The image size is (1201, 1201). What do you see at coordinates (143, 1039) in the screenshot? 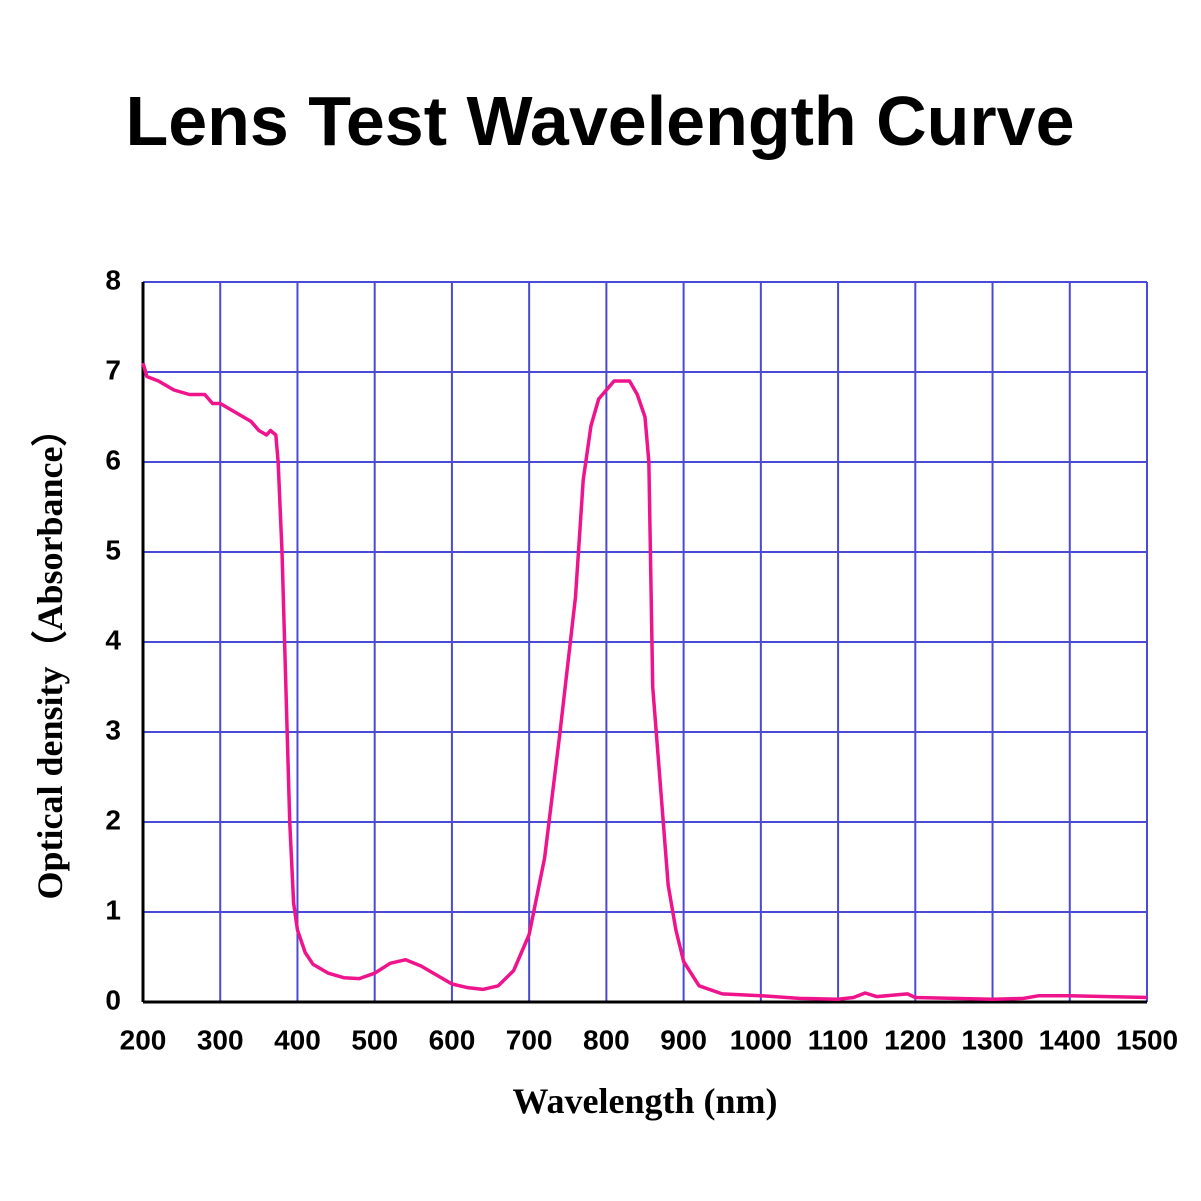
I see `x-tick-label: 200` at bounding box center [143, 1039].